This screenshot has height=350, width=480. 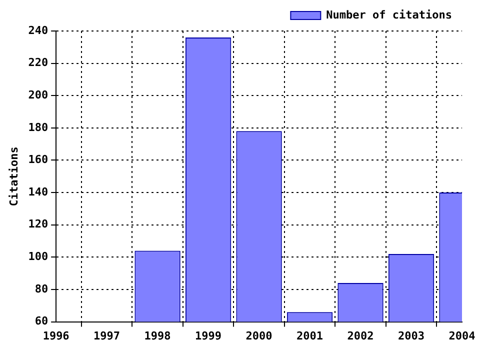 I want to click on x-tick-label: 1999, so click(x=208, y=335).